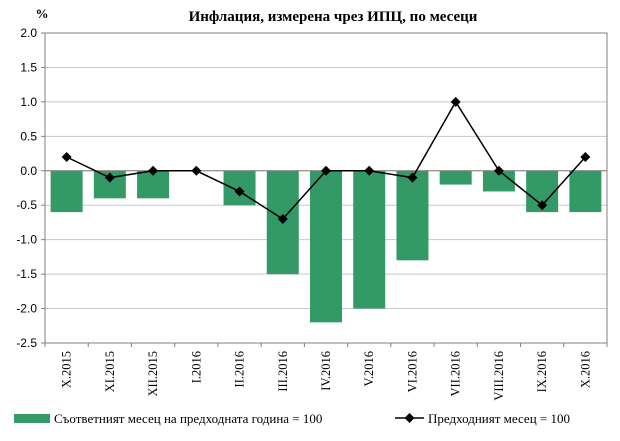 The height and width of the screenshot is (441, 620). Describe the element at coordinates (499, 418) in the screenshot. I see `legend-line-label: Предходният месец = 100` at that location.